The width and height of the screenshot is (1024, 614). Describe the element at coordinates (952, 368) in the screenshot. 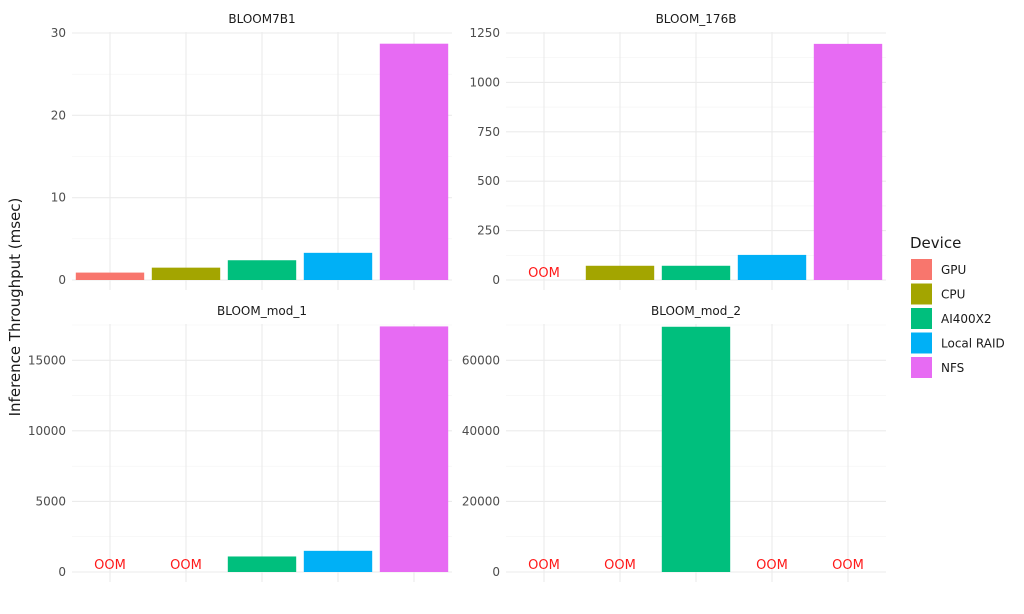

I see `legend-label: NFS` at that location.